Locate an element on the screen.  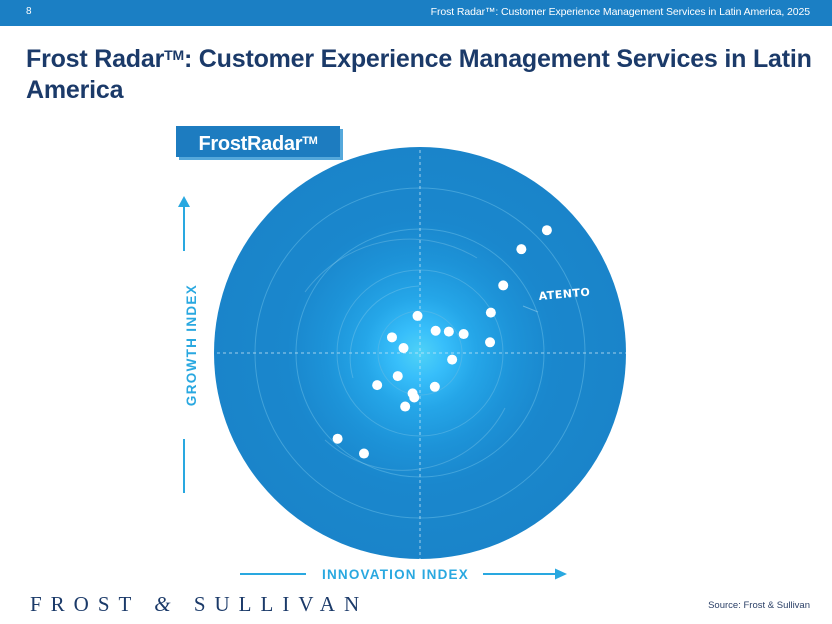
page-title-part1: Frost Radar is located at coordinates (95, 59).